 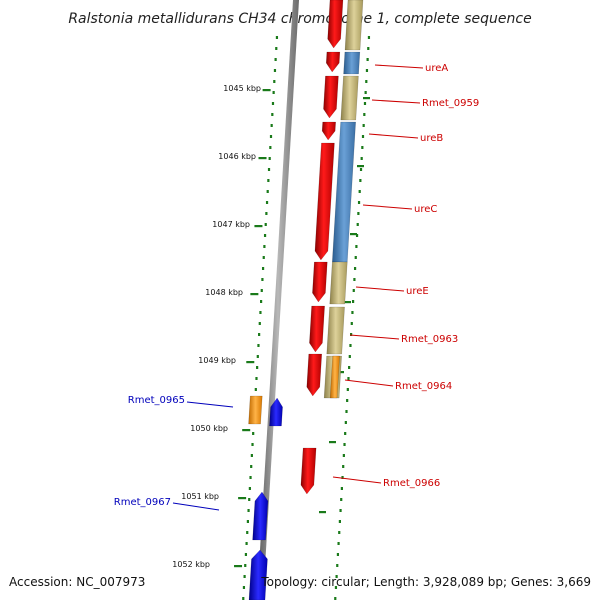 I want to click on leader-line-ureC, so click(x=387, y=207).